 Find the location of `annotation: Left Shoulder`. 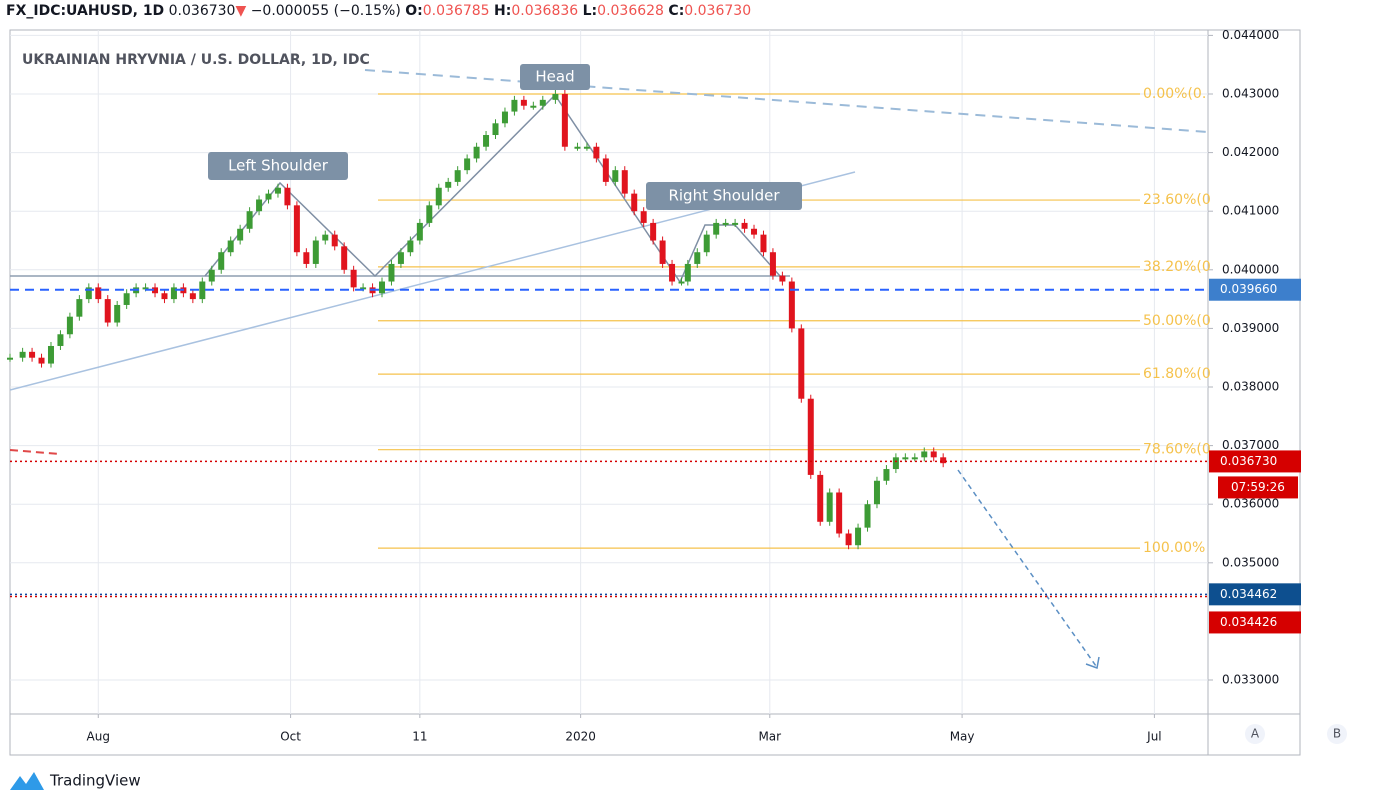

annotation: Left Shoulder is located at coordinates (278, 166).